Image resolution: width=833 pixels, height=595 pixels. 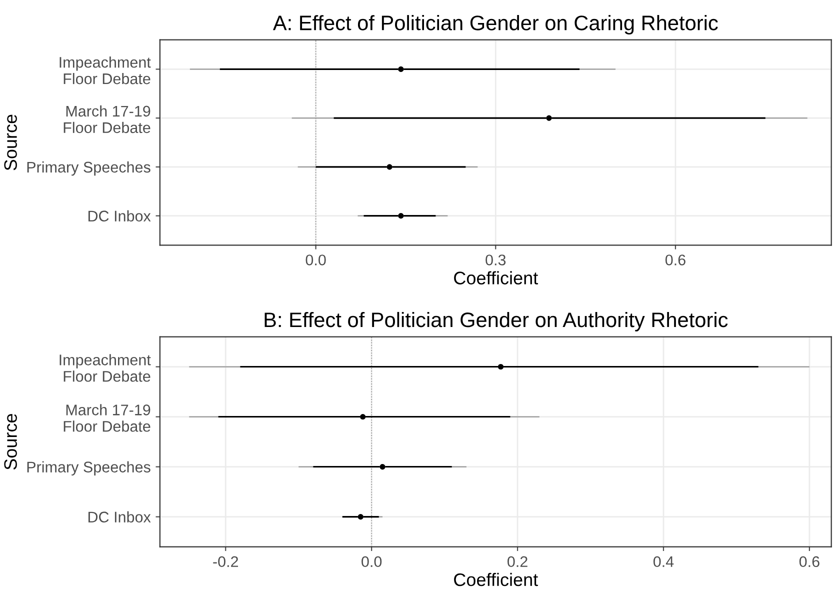 I want to click on chart-title: A: Effect of Politician Gender on Caring Rhetoric, so click(x=495, y=24).